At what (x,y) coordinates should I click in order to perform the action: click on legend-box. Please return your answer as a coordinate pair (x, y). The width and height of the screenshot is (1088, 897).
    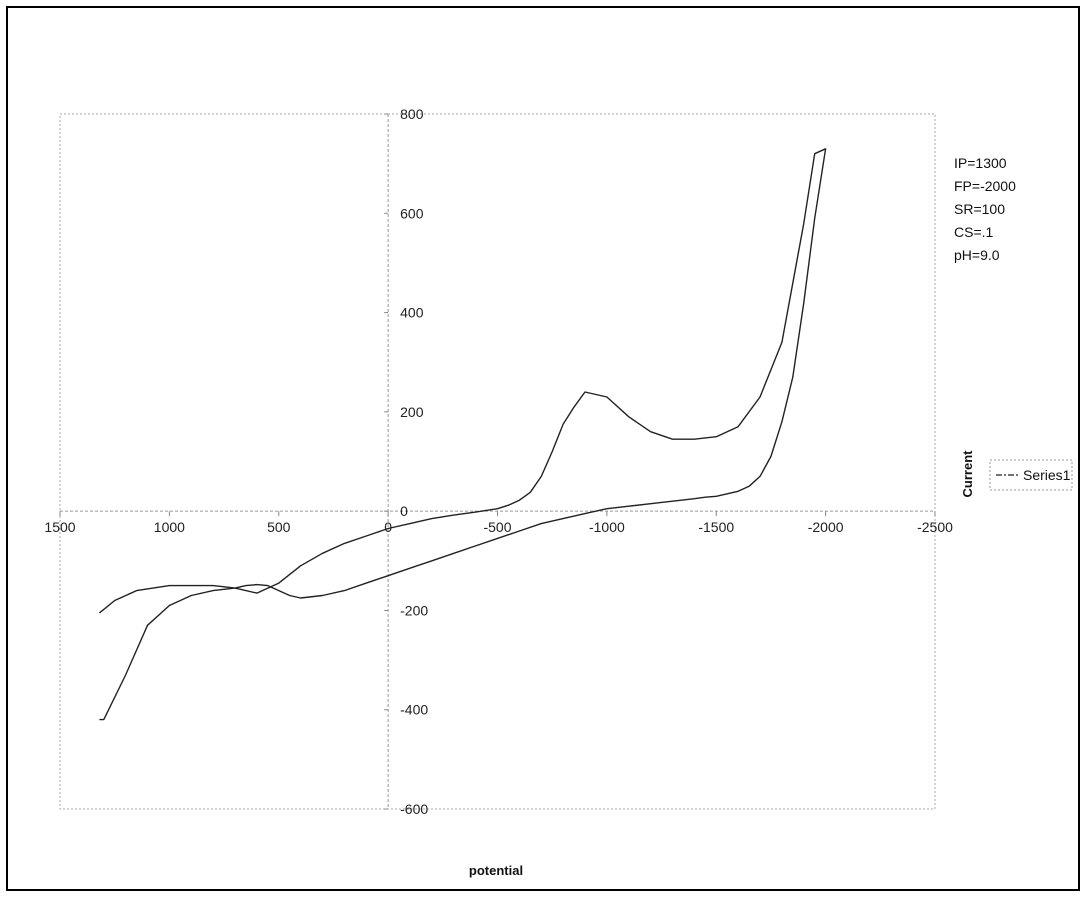
    Looking at the image, I should click on (1031, 475).